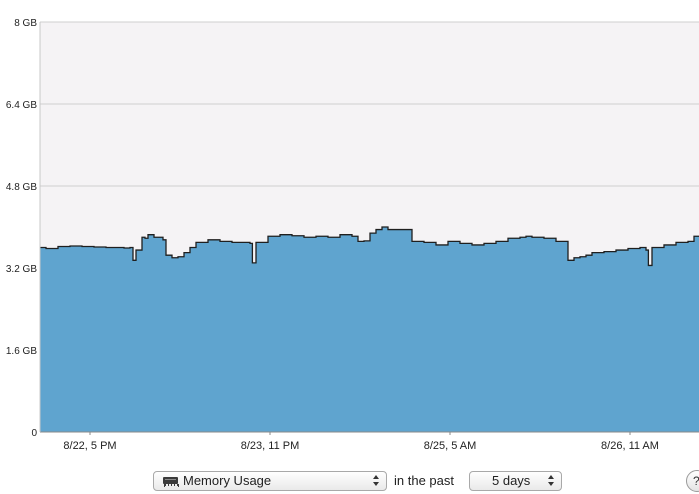  I want to click on y-tick-label: 6.4 GB, so click(21, 105).